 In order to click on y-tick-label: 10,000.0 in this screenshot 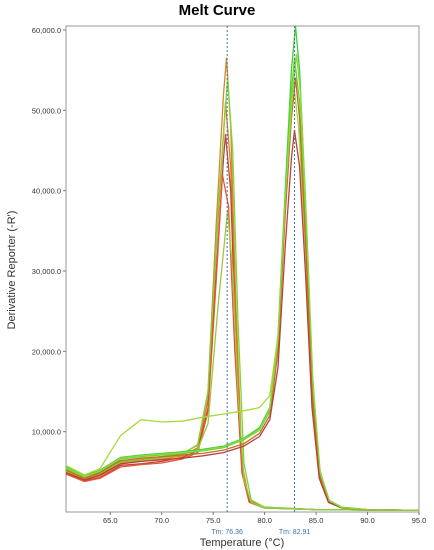, I will do `click(46, 432)`.